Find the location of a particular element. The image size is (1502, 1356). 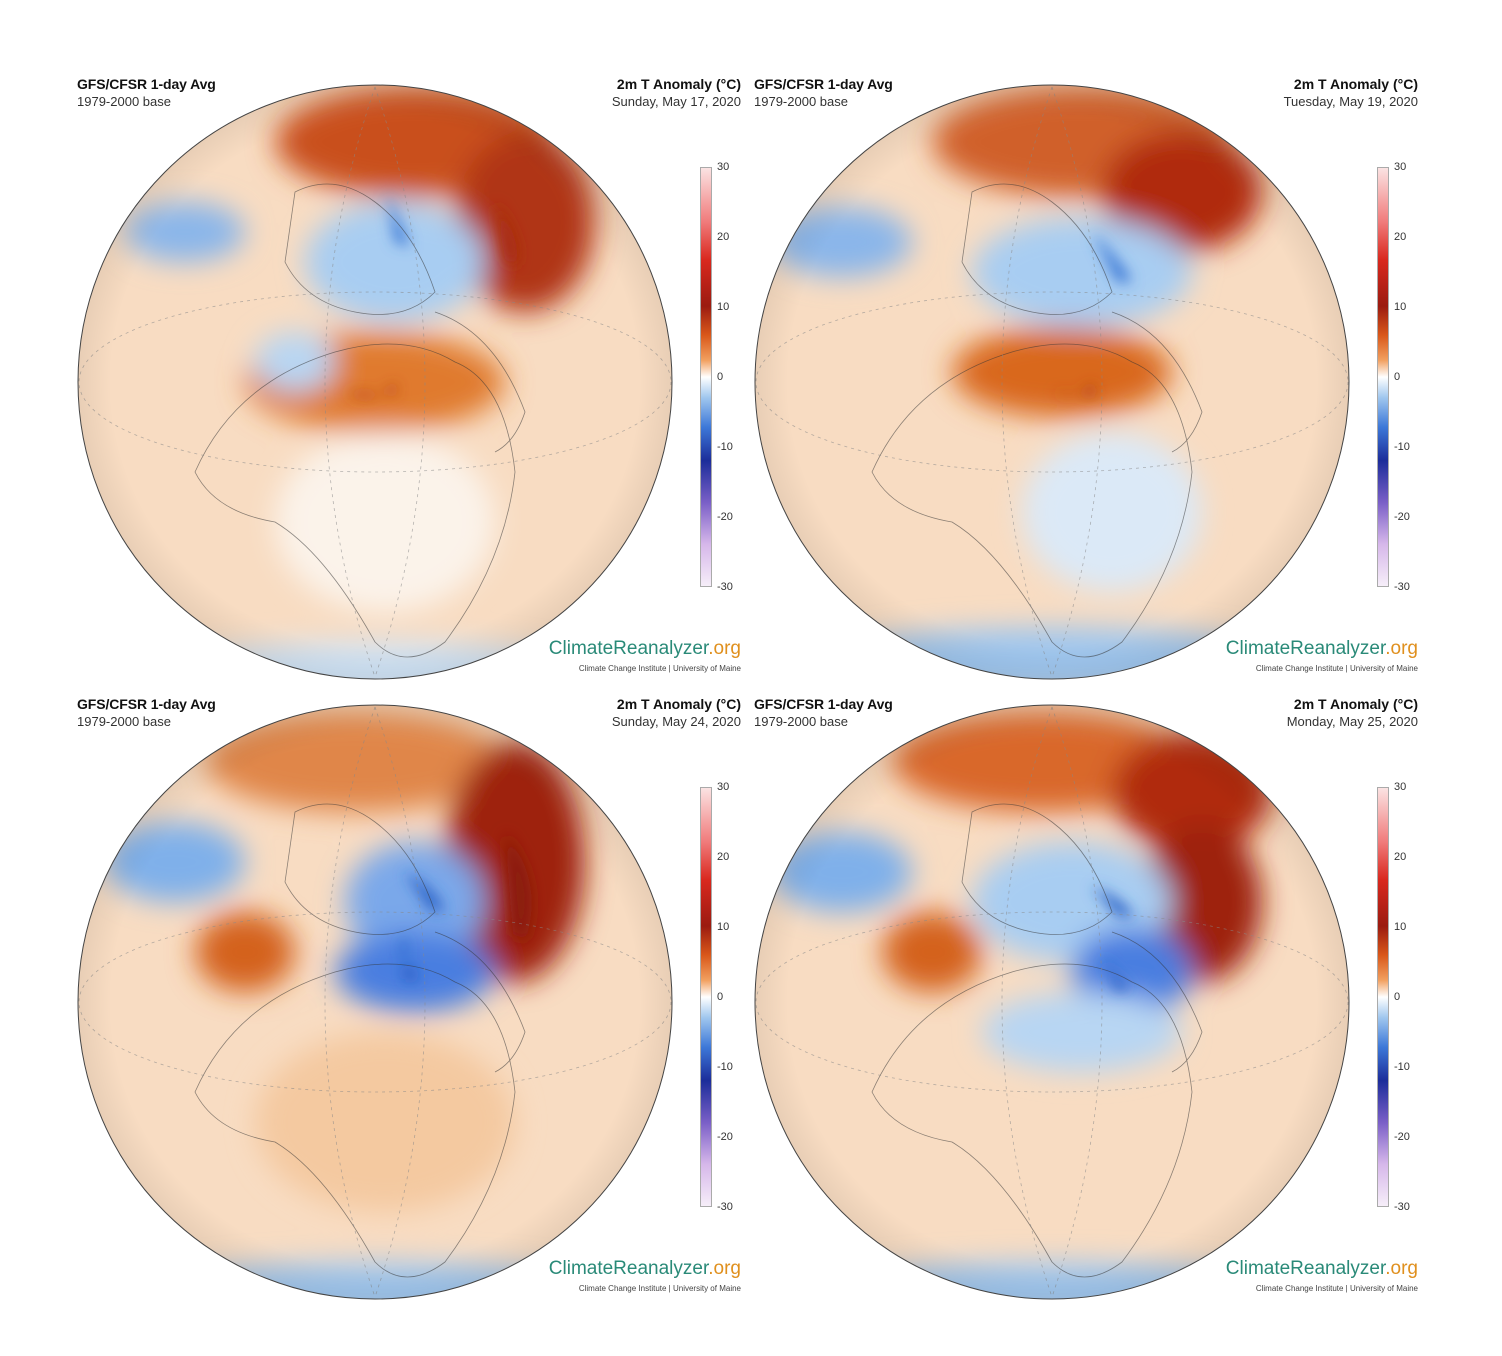

date-label: Sunday, May 24, 2020 is located at coordinates (676, 721).